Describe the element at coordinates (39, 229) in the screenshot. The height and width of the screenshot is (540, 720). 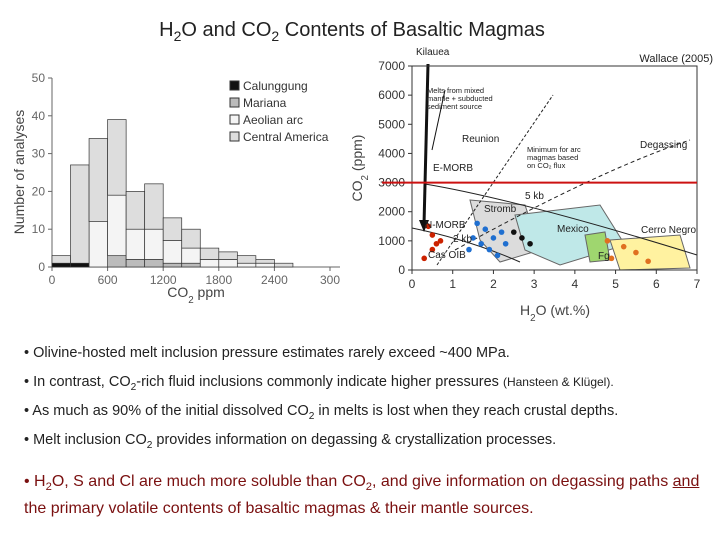
I see `y-tick-label: 10` at that location.